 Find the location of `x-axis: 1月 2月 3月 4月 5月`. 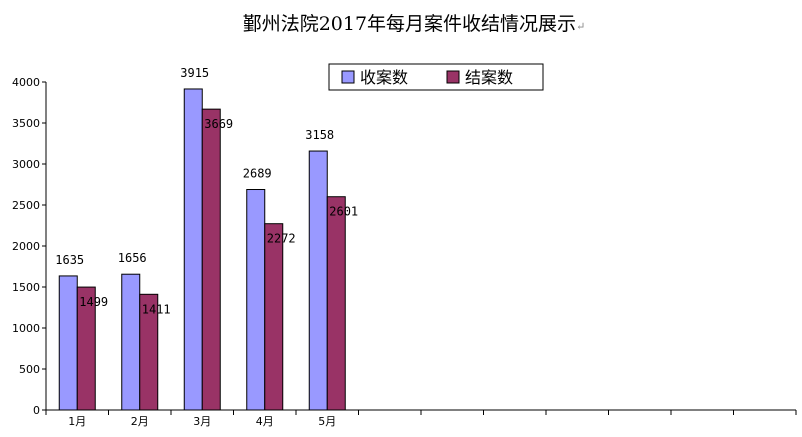

x-axis: 1月 2月 3月 4月 5月 is located at coordinates (421, 418).